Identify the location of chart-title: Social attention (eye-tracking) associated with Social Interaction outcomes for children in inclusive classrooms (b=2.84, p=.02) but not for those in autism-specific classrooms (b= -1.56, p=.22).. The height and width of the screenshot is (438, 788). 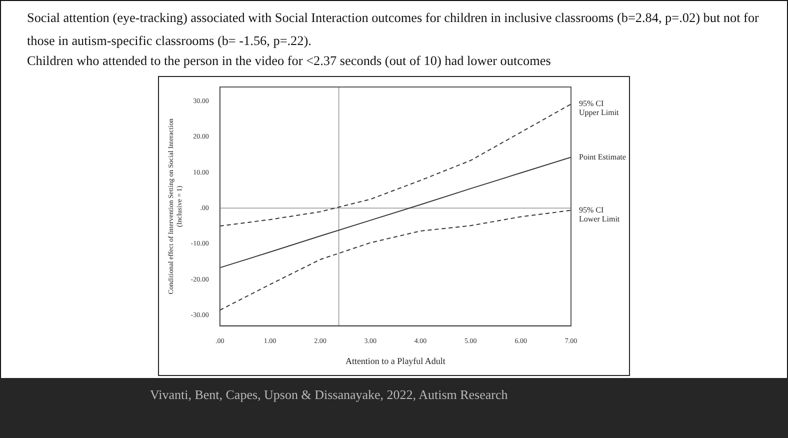
(393, 29).